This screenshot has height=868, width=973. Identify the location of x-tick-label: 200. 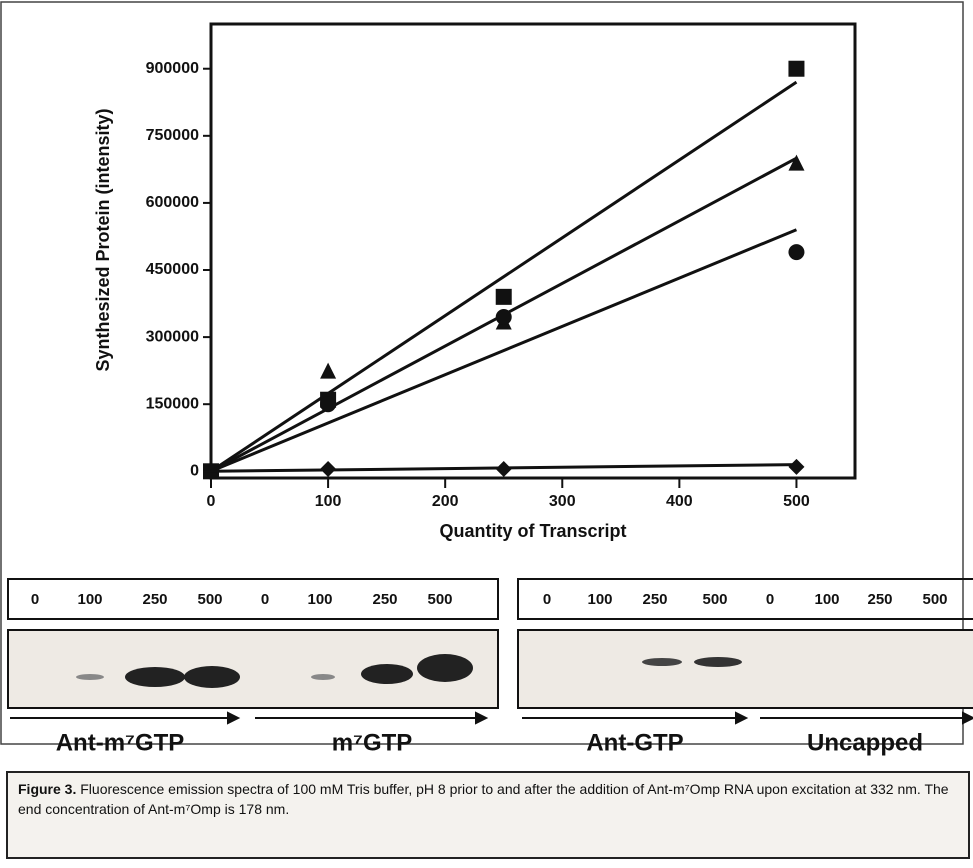
(445, 501).